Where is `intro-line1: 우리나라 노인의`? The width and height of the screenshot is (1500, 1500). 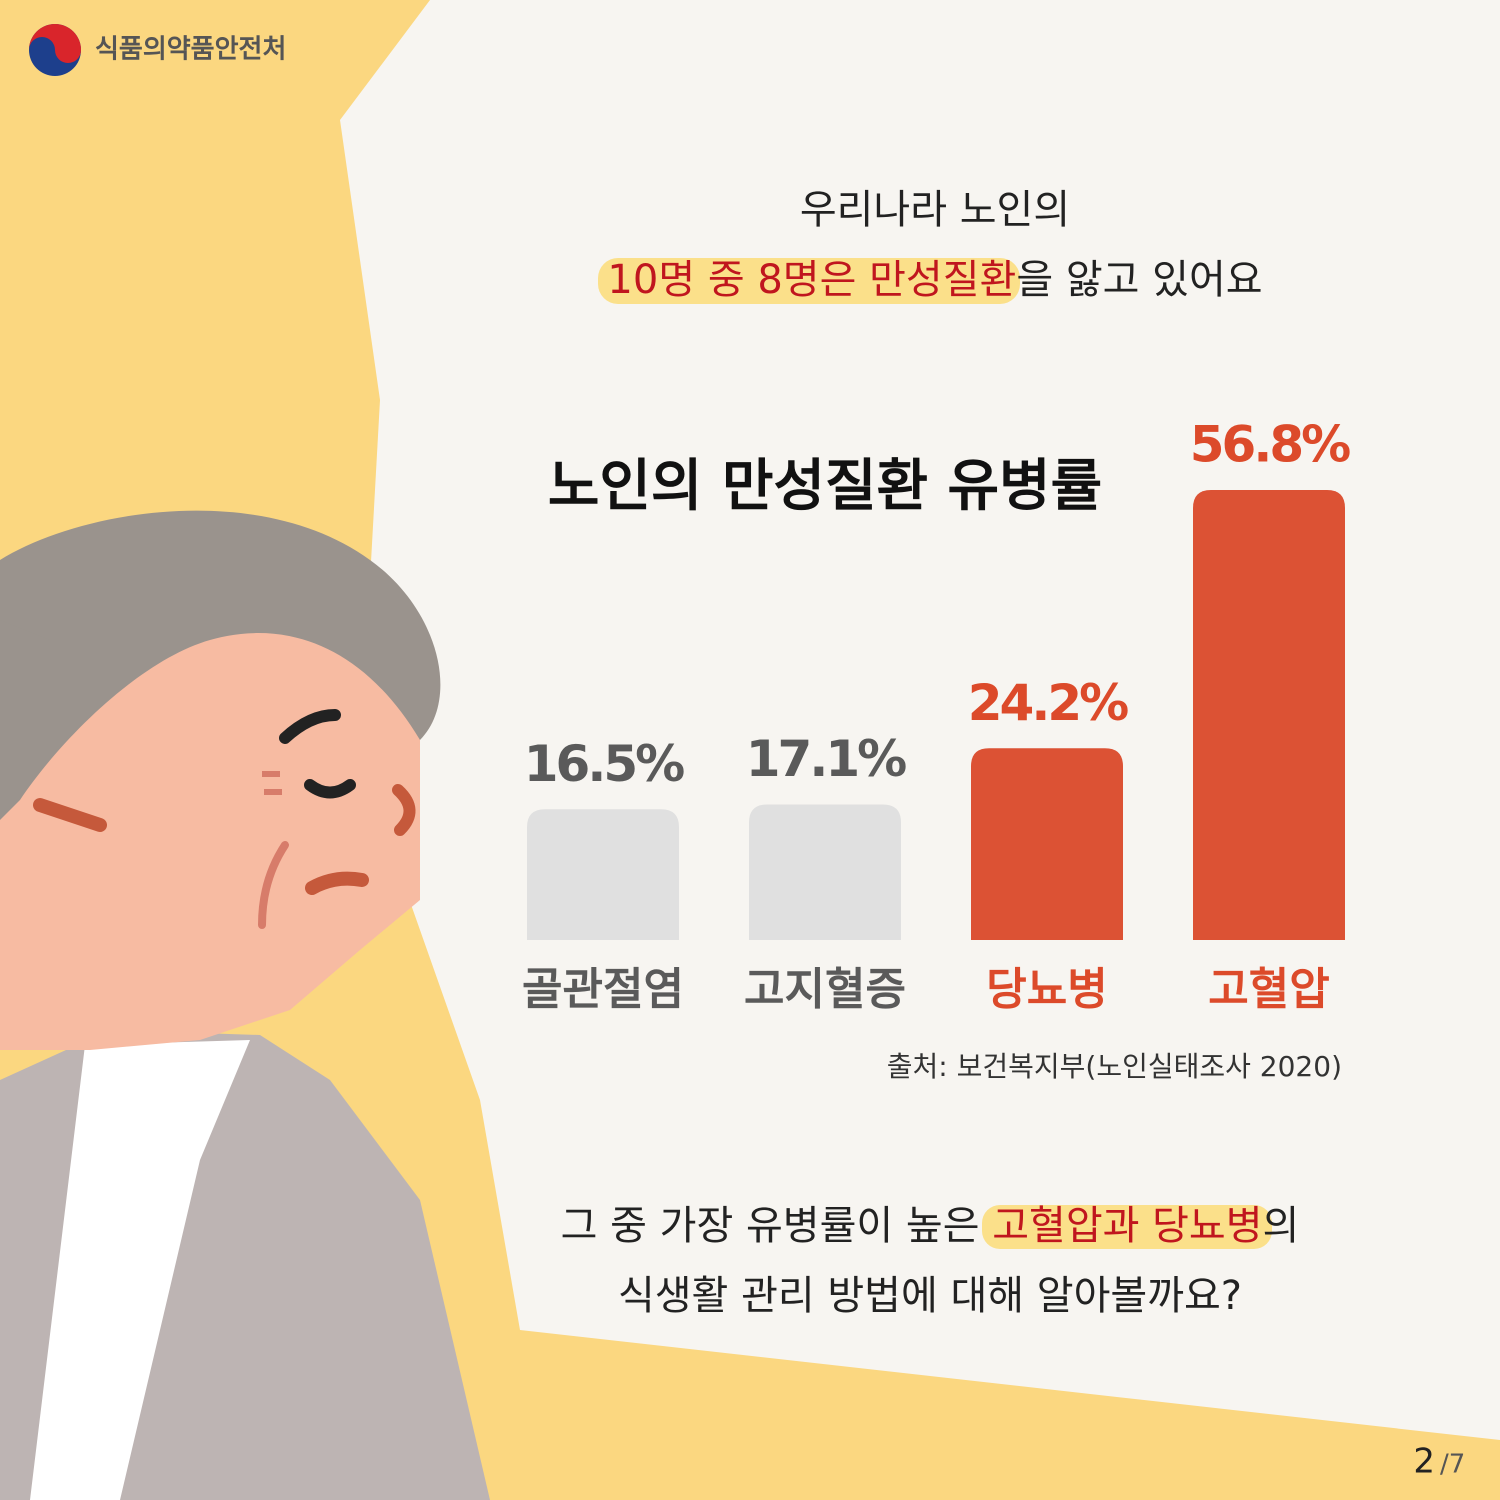
intro-line1: 우리나라 노인의 is located at coordinates (935, 210).